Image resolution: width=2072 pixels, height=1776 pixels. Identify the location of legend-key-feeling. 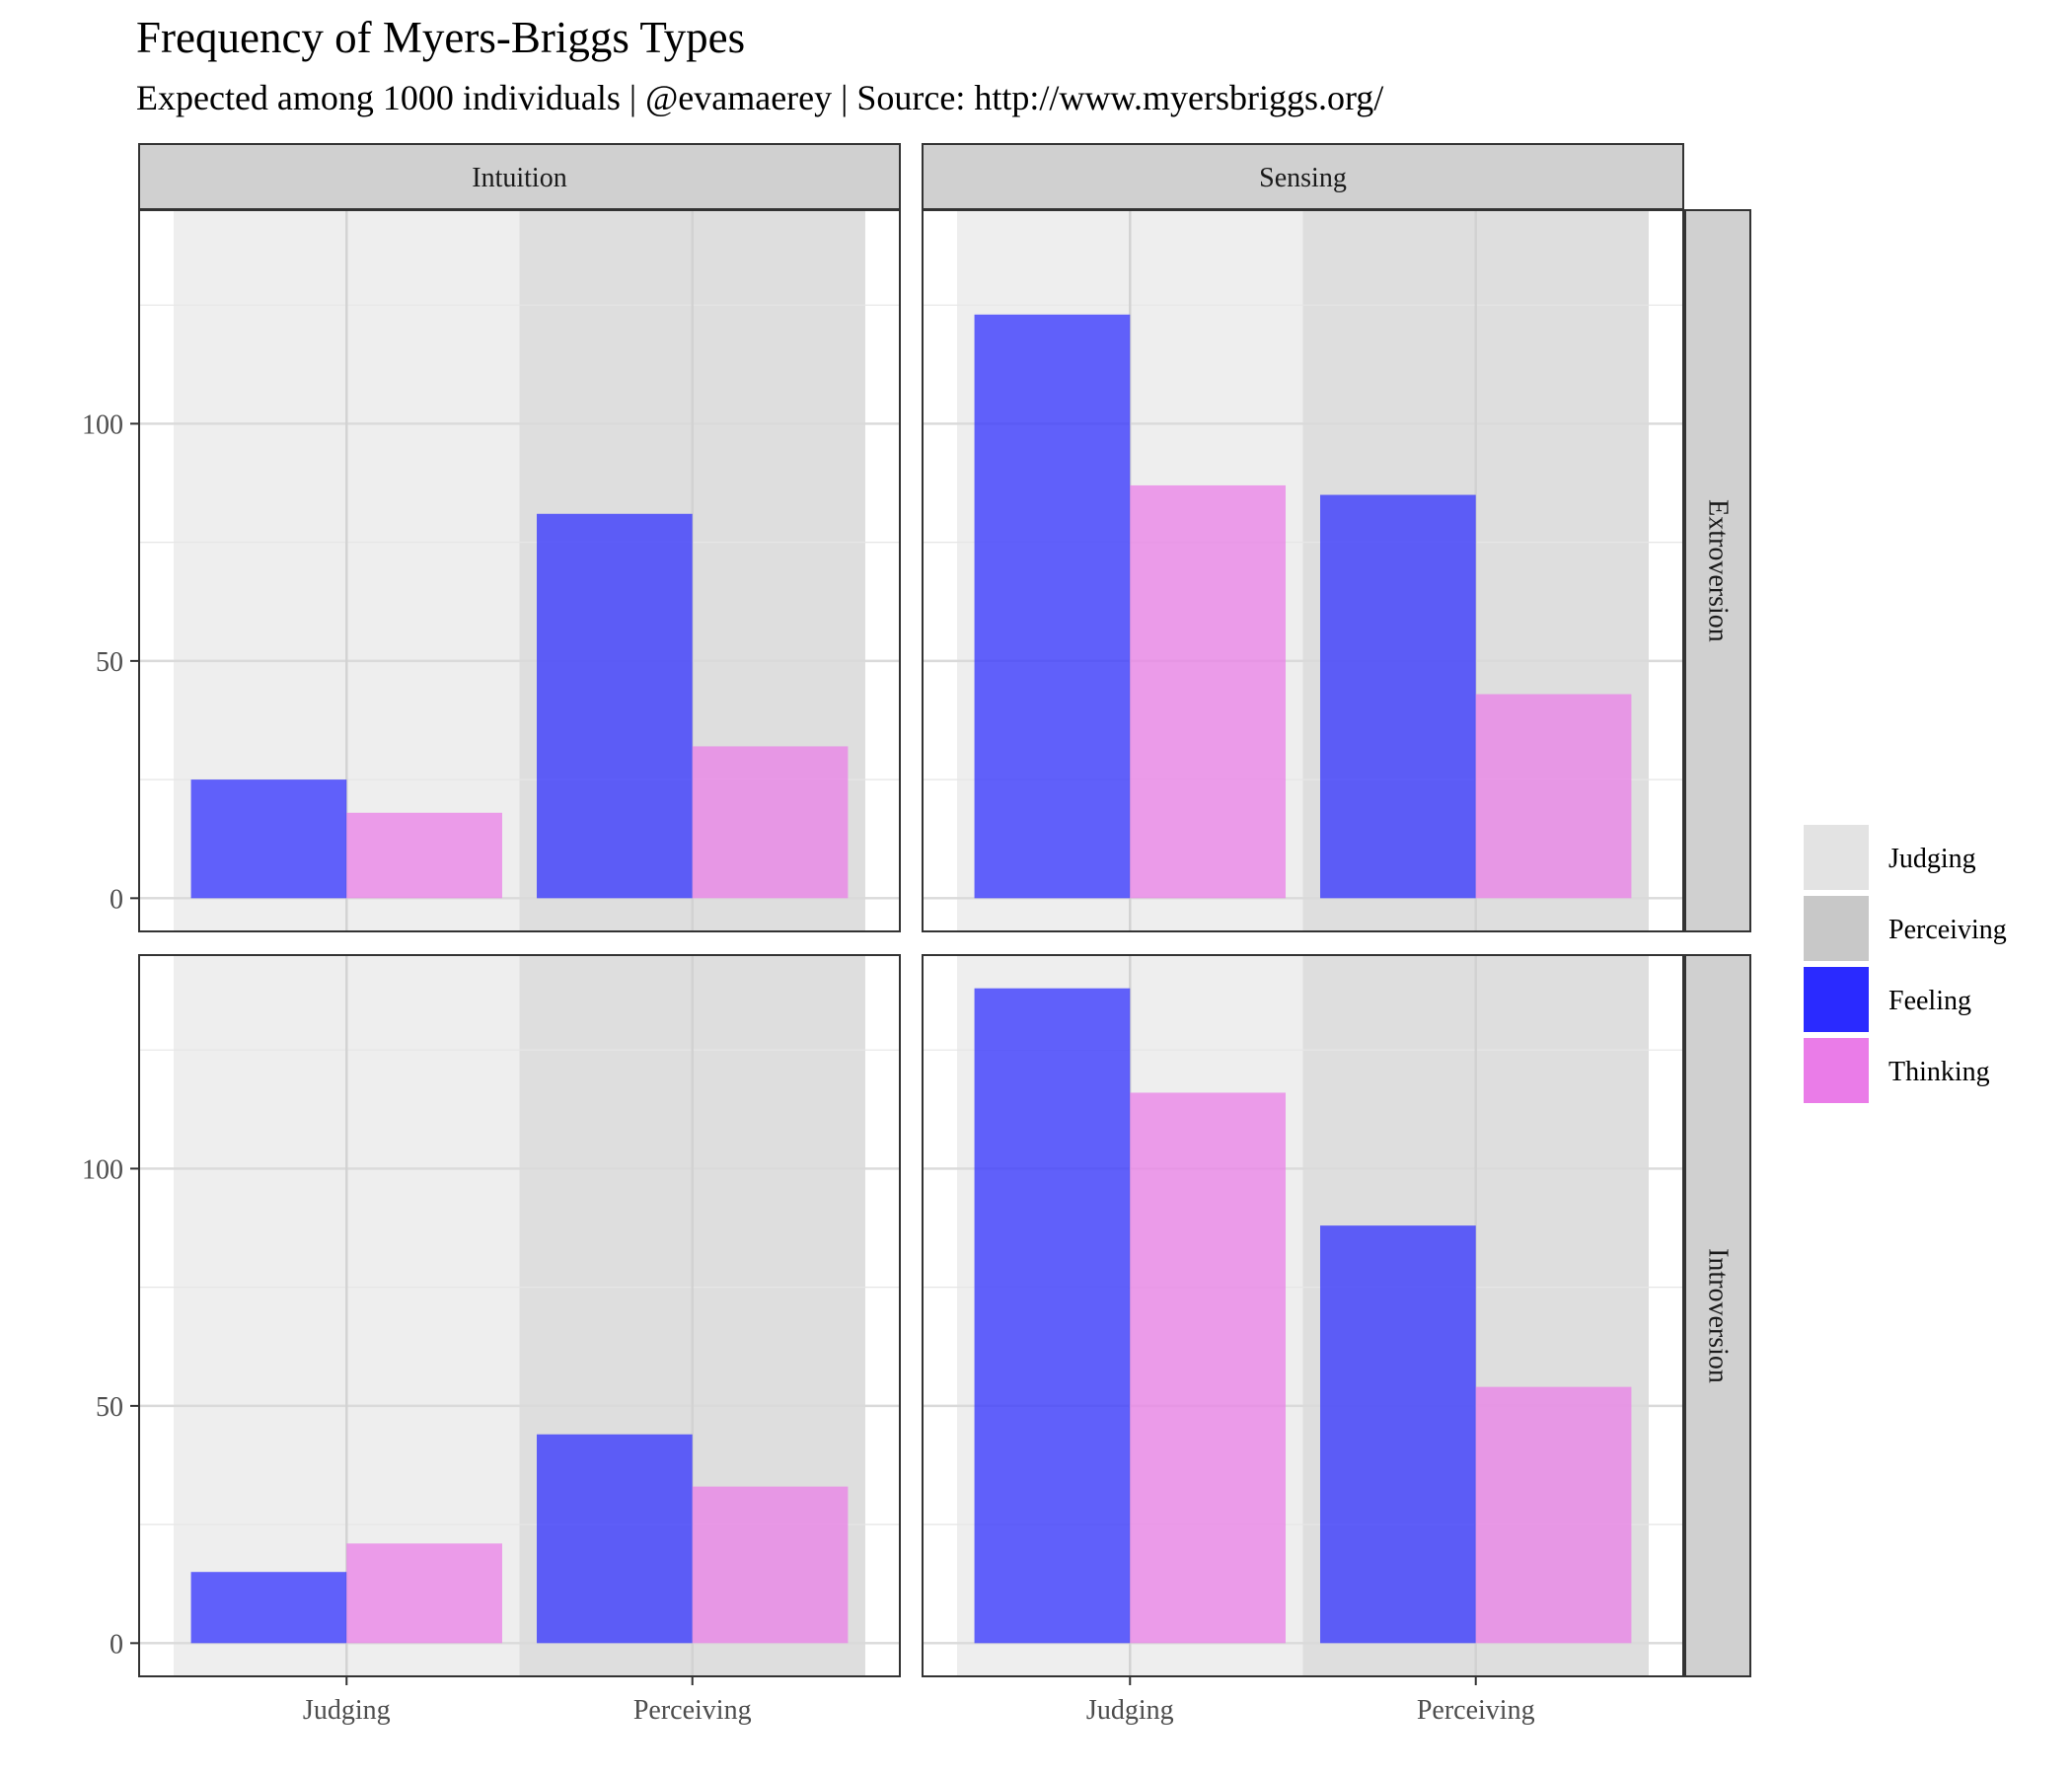
(1837, 1000).